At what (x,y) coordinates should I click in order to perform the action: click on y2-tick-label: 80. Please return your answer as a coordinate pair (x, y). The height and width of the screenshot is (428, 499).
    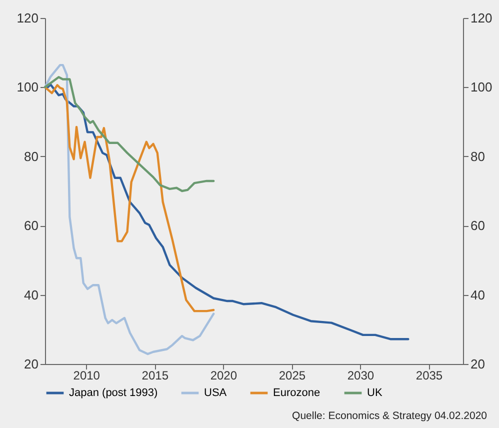
    Looking at the image, I should click on (477, 156).